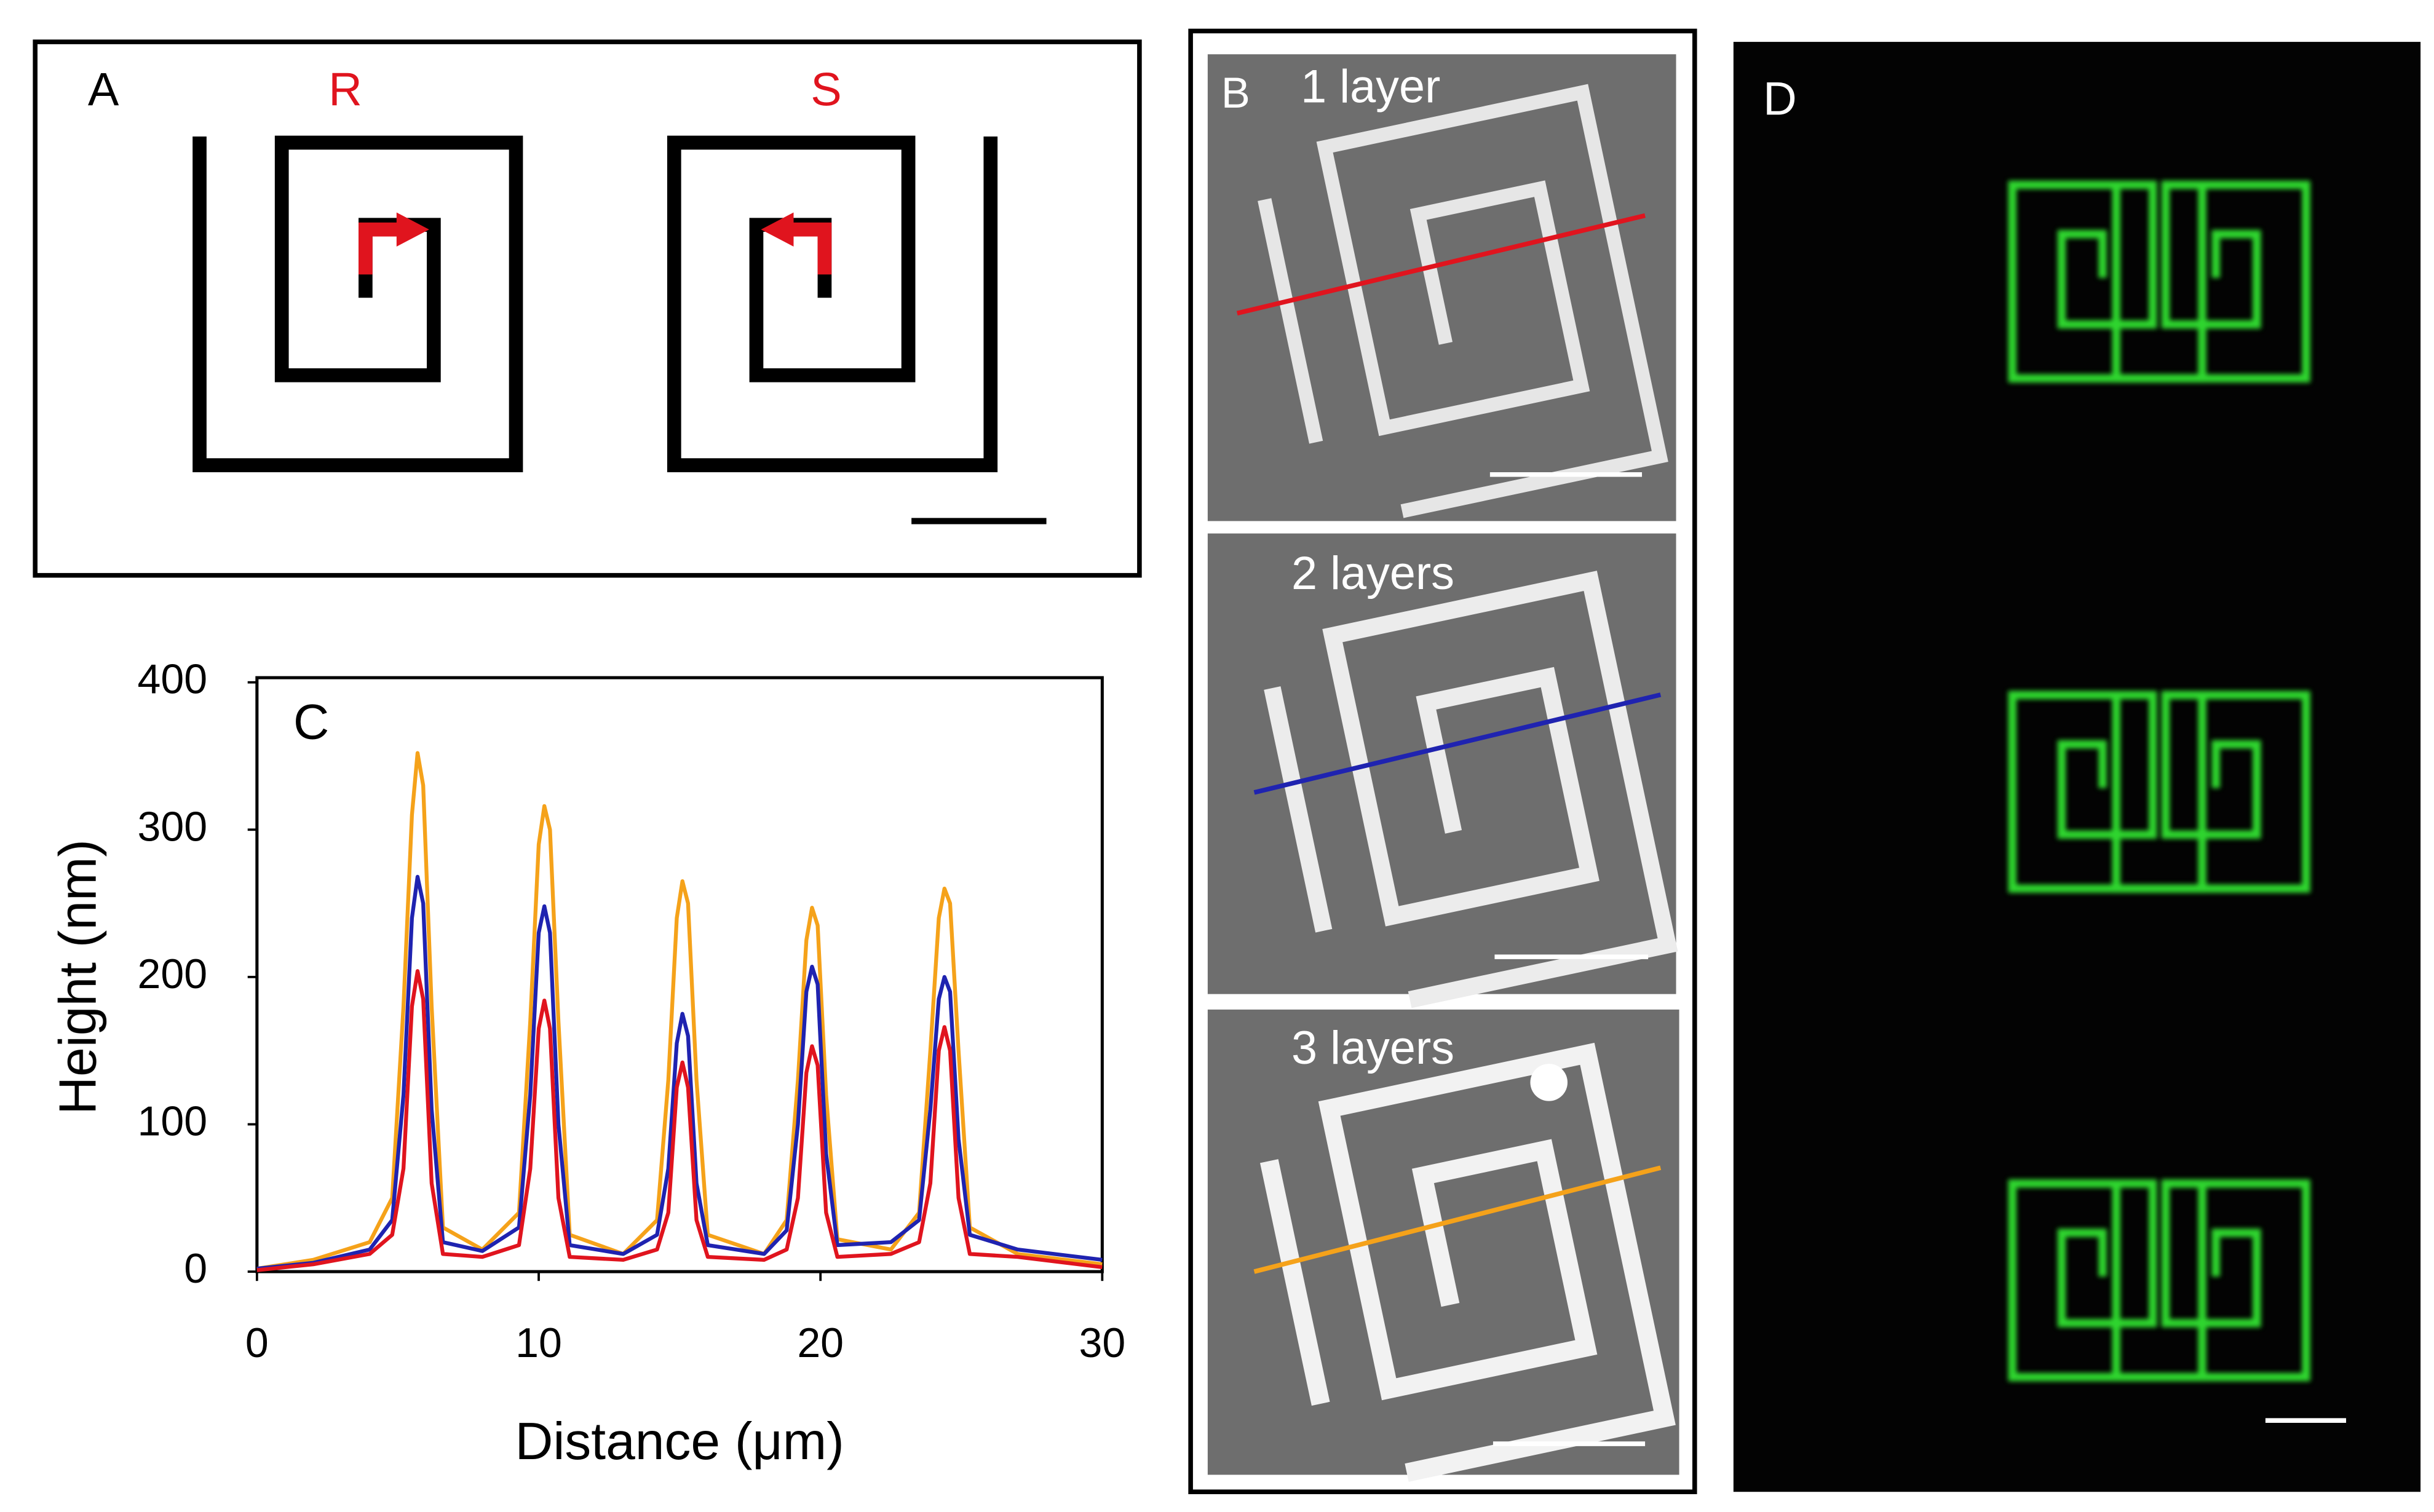 The image size is (2434, 1512). What do you see at coordinates (103, 90) in the screenshot?
I see `panel-label: A` at bounding box center [103, 90].